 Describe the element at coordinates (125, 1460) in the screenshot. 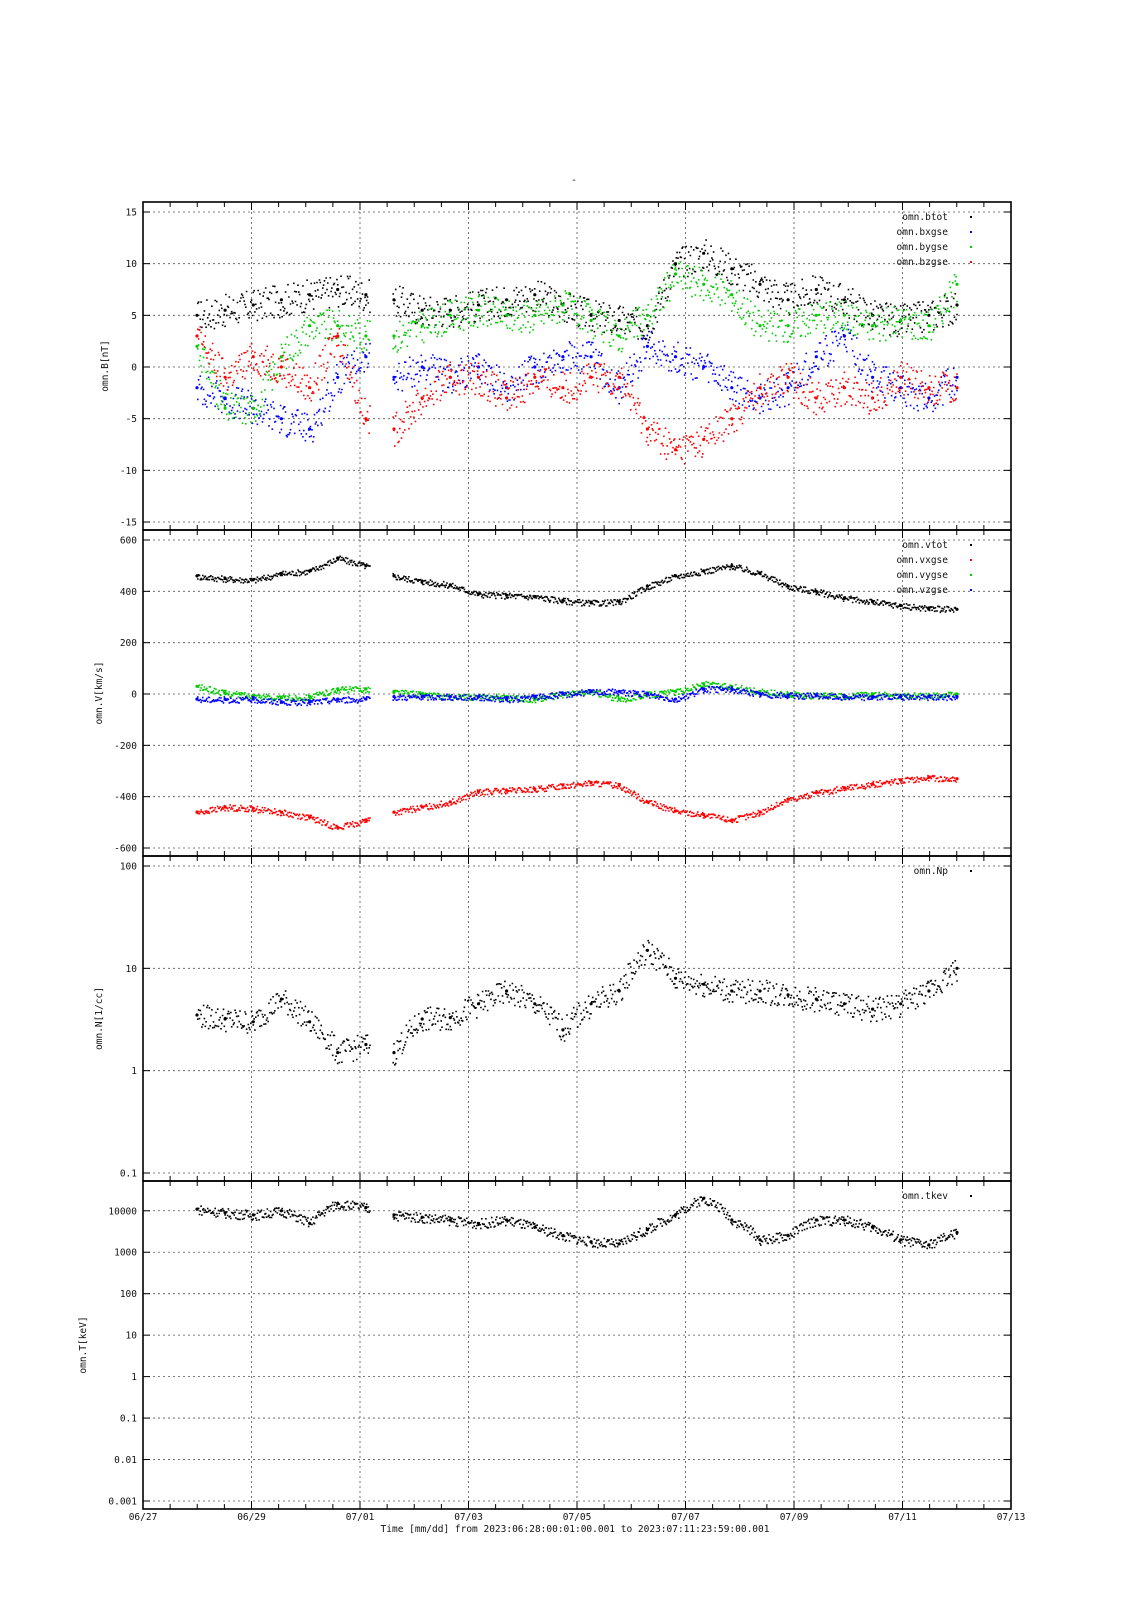

I see `y-tick-label: 0.01` at that location.